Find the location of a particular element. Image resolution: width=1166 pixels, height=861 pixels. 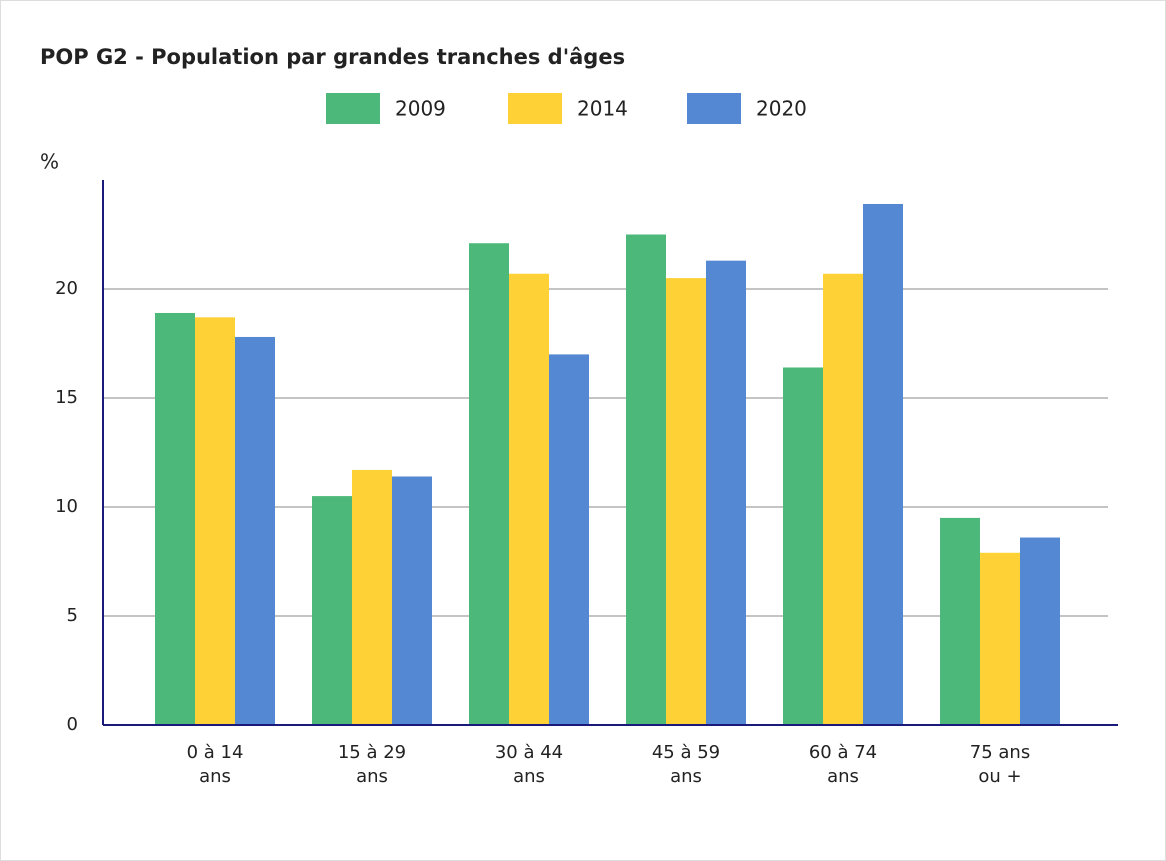

x-tick-label: 45 à 59 ans is located at coordinates (686, 764).